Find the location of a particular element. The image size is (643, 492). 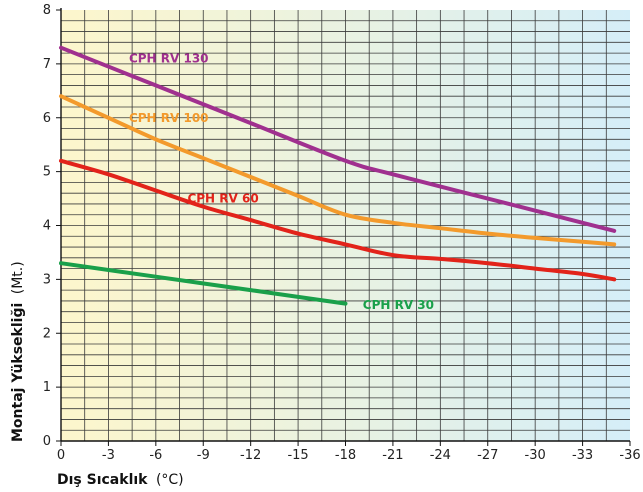

x-tick-label: -6 is located at coordinates (155, 455).